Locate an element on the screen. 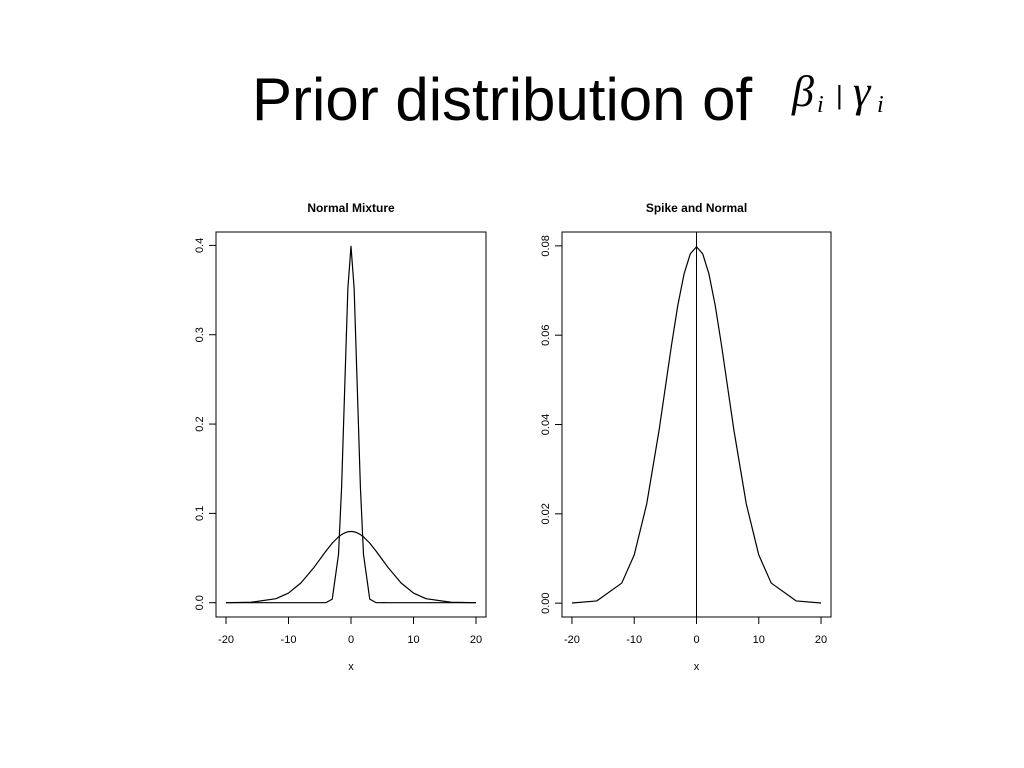  title-symbol: β is located at coordinates (802, 91).